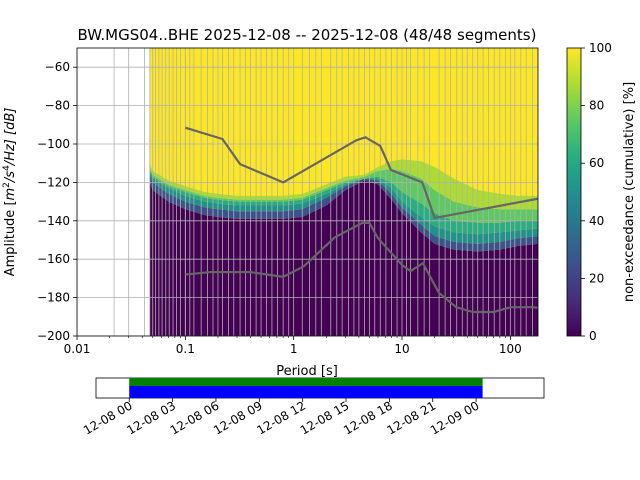  Describe the element at coordinates (57, 67) in the screenshot. I see `y-tick-label: −60` at that location.